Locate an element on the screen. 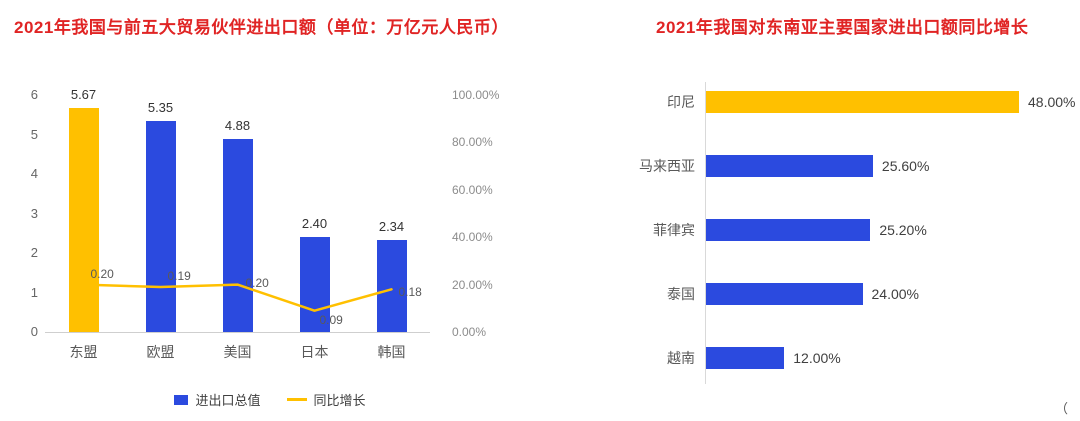  line-value-label: 0.18 is located at coordinates (410, 292).